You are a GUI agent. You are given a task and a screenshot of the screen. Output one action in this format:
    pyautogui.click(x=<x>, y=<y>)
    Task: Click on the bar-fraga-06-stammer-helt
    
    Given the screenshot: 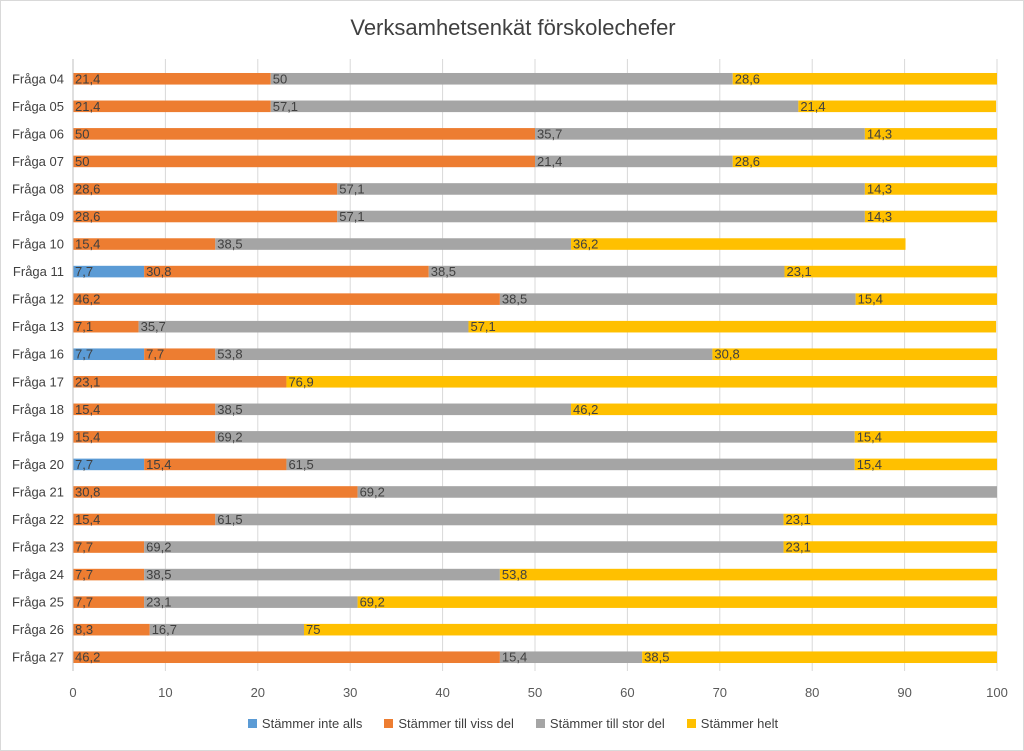 What is the action you would take?
    pyautogui.click(x=930, y=134)
    